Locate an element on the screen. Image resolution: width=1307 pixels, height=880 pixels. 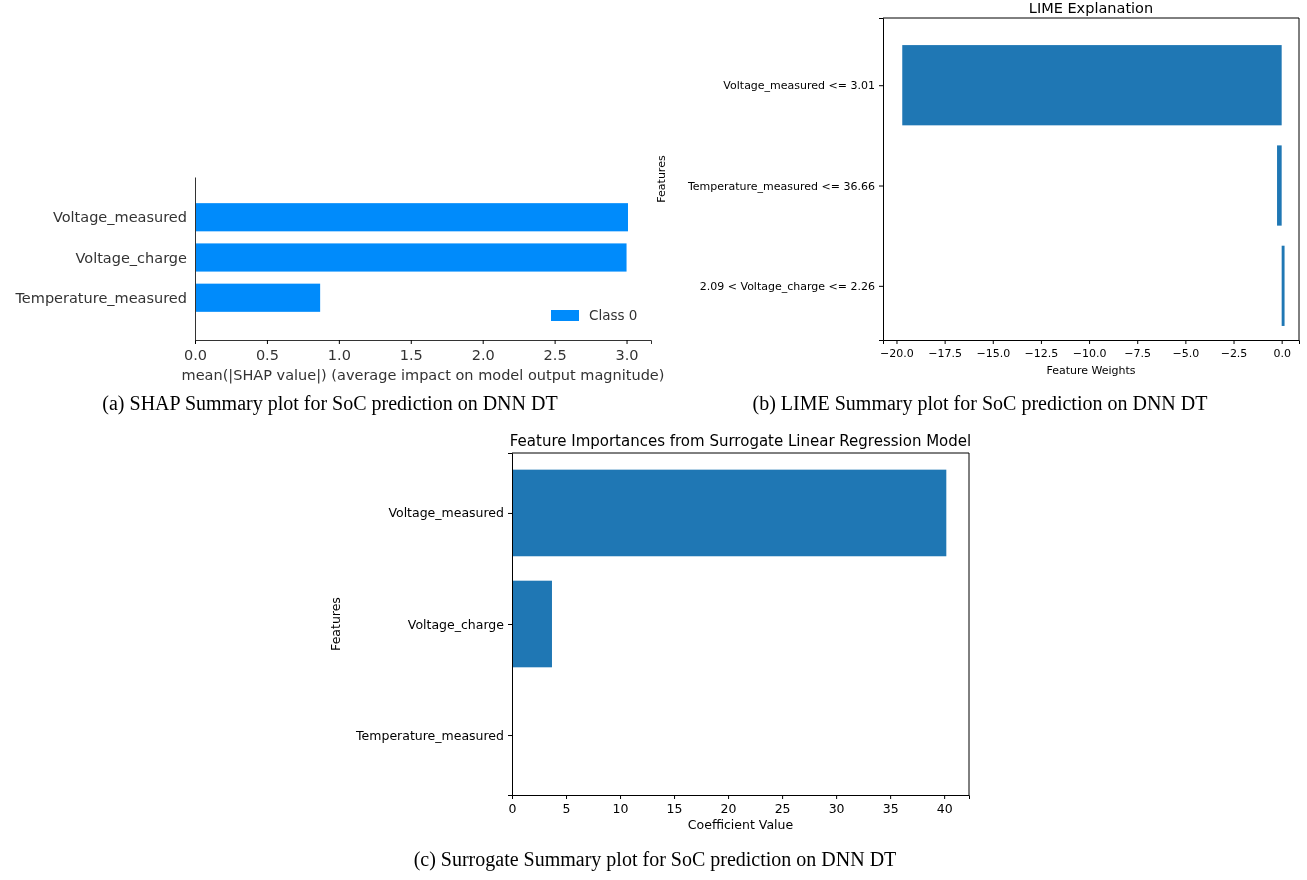
x-tick-label: −7.5 is located at coordinates (1138, 353).